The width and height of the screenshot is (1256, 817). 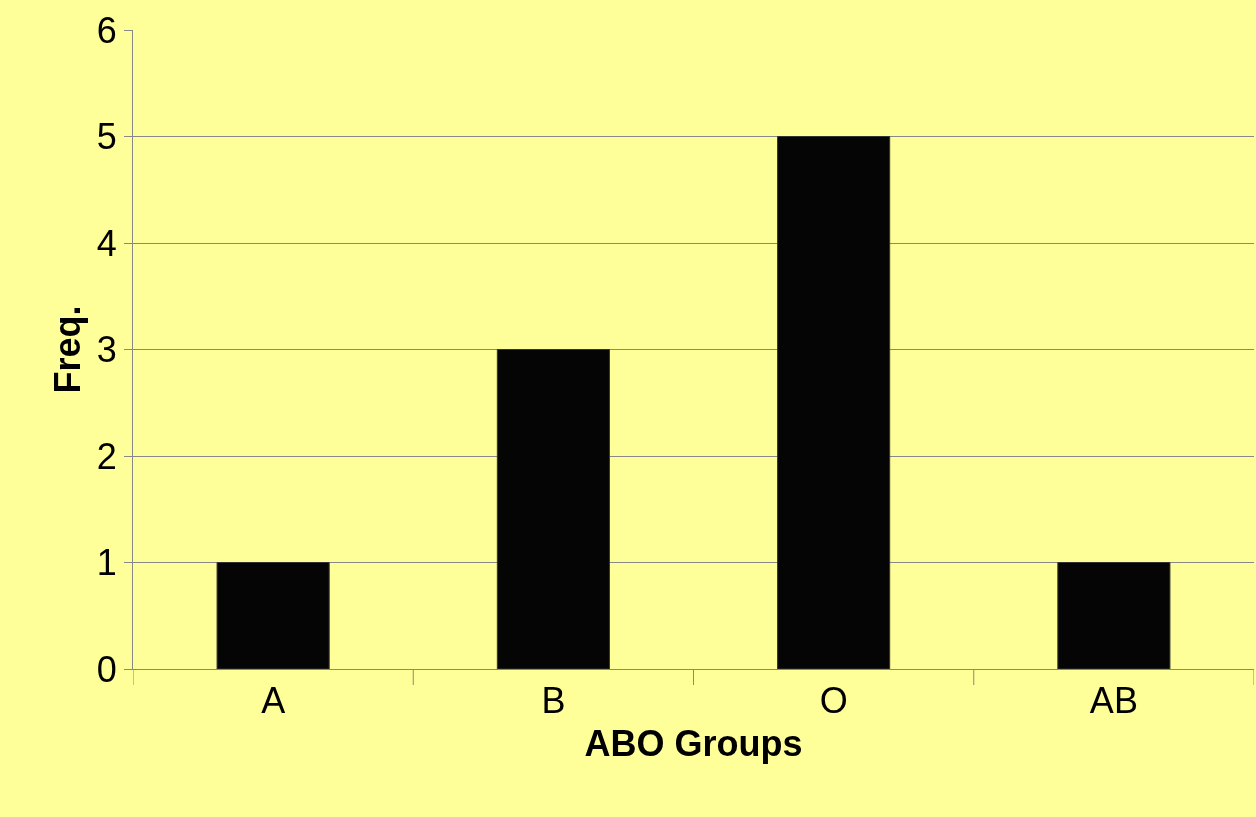 I want to click on x-tick-label: A, so click(x=273, y=701).